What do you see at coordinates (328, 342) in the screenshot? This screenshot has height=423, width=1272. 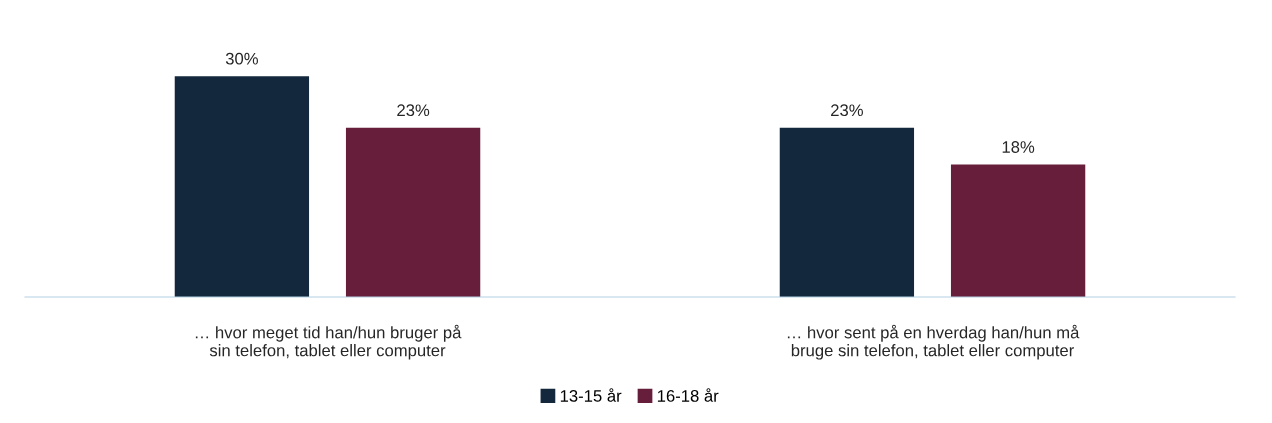 I see `x-tick-label: … hvor meget tid han/hun bruger på sin telefon, tablet eller computer` at bounding box center [328, 342].